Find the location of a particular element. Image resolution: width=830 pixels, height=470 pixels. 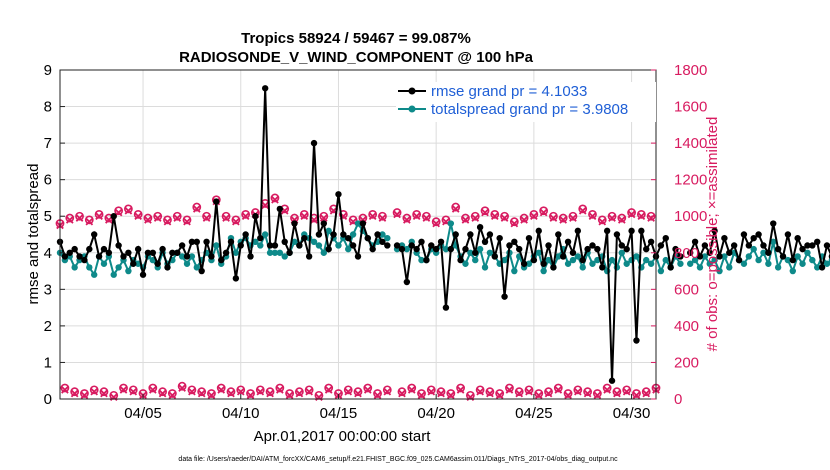

y-left-tick-label: 5 is located at coordinates (48, 216).